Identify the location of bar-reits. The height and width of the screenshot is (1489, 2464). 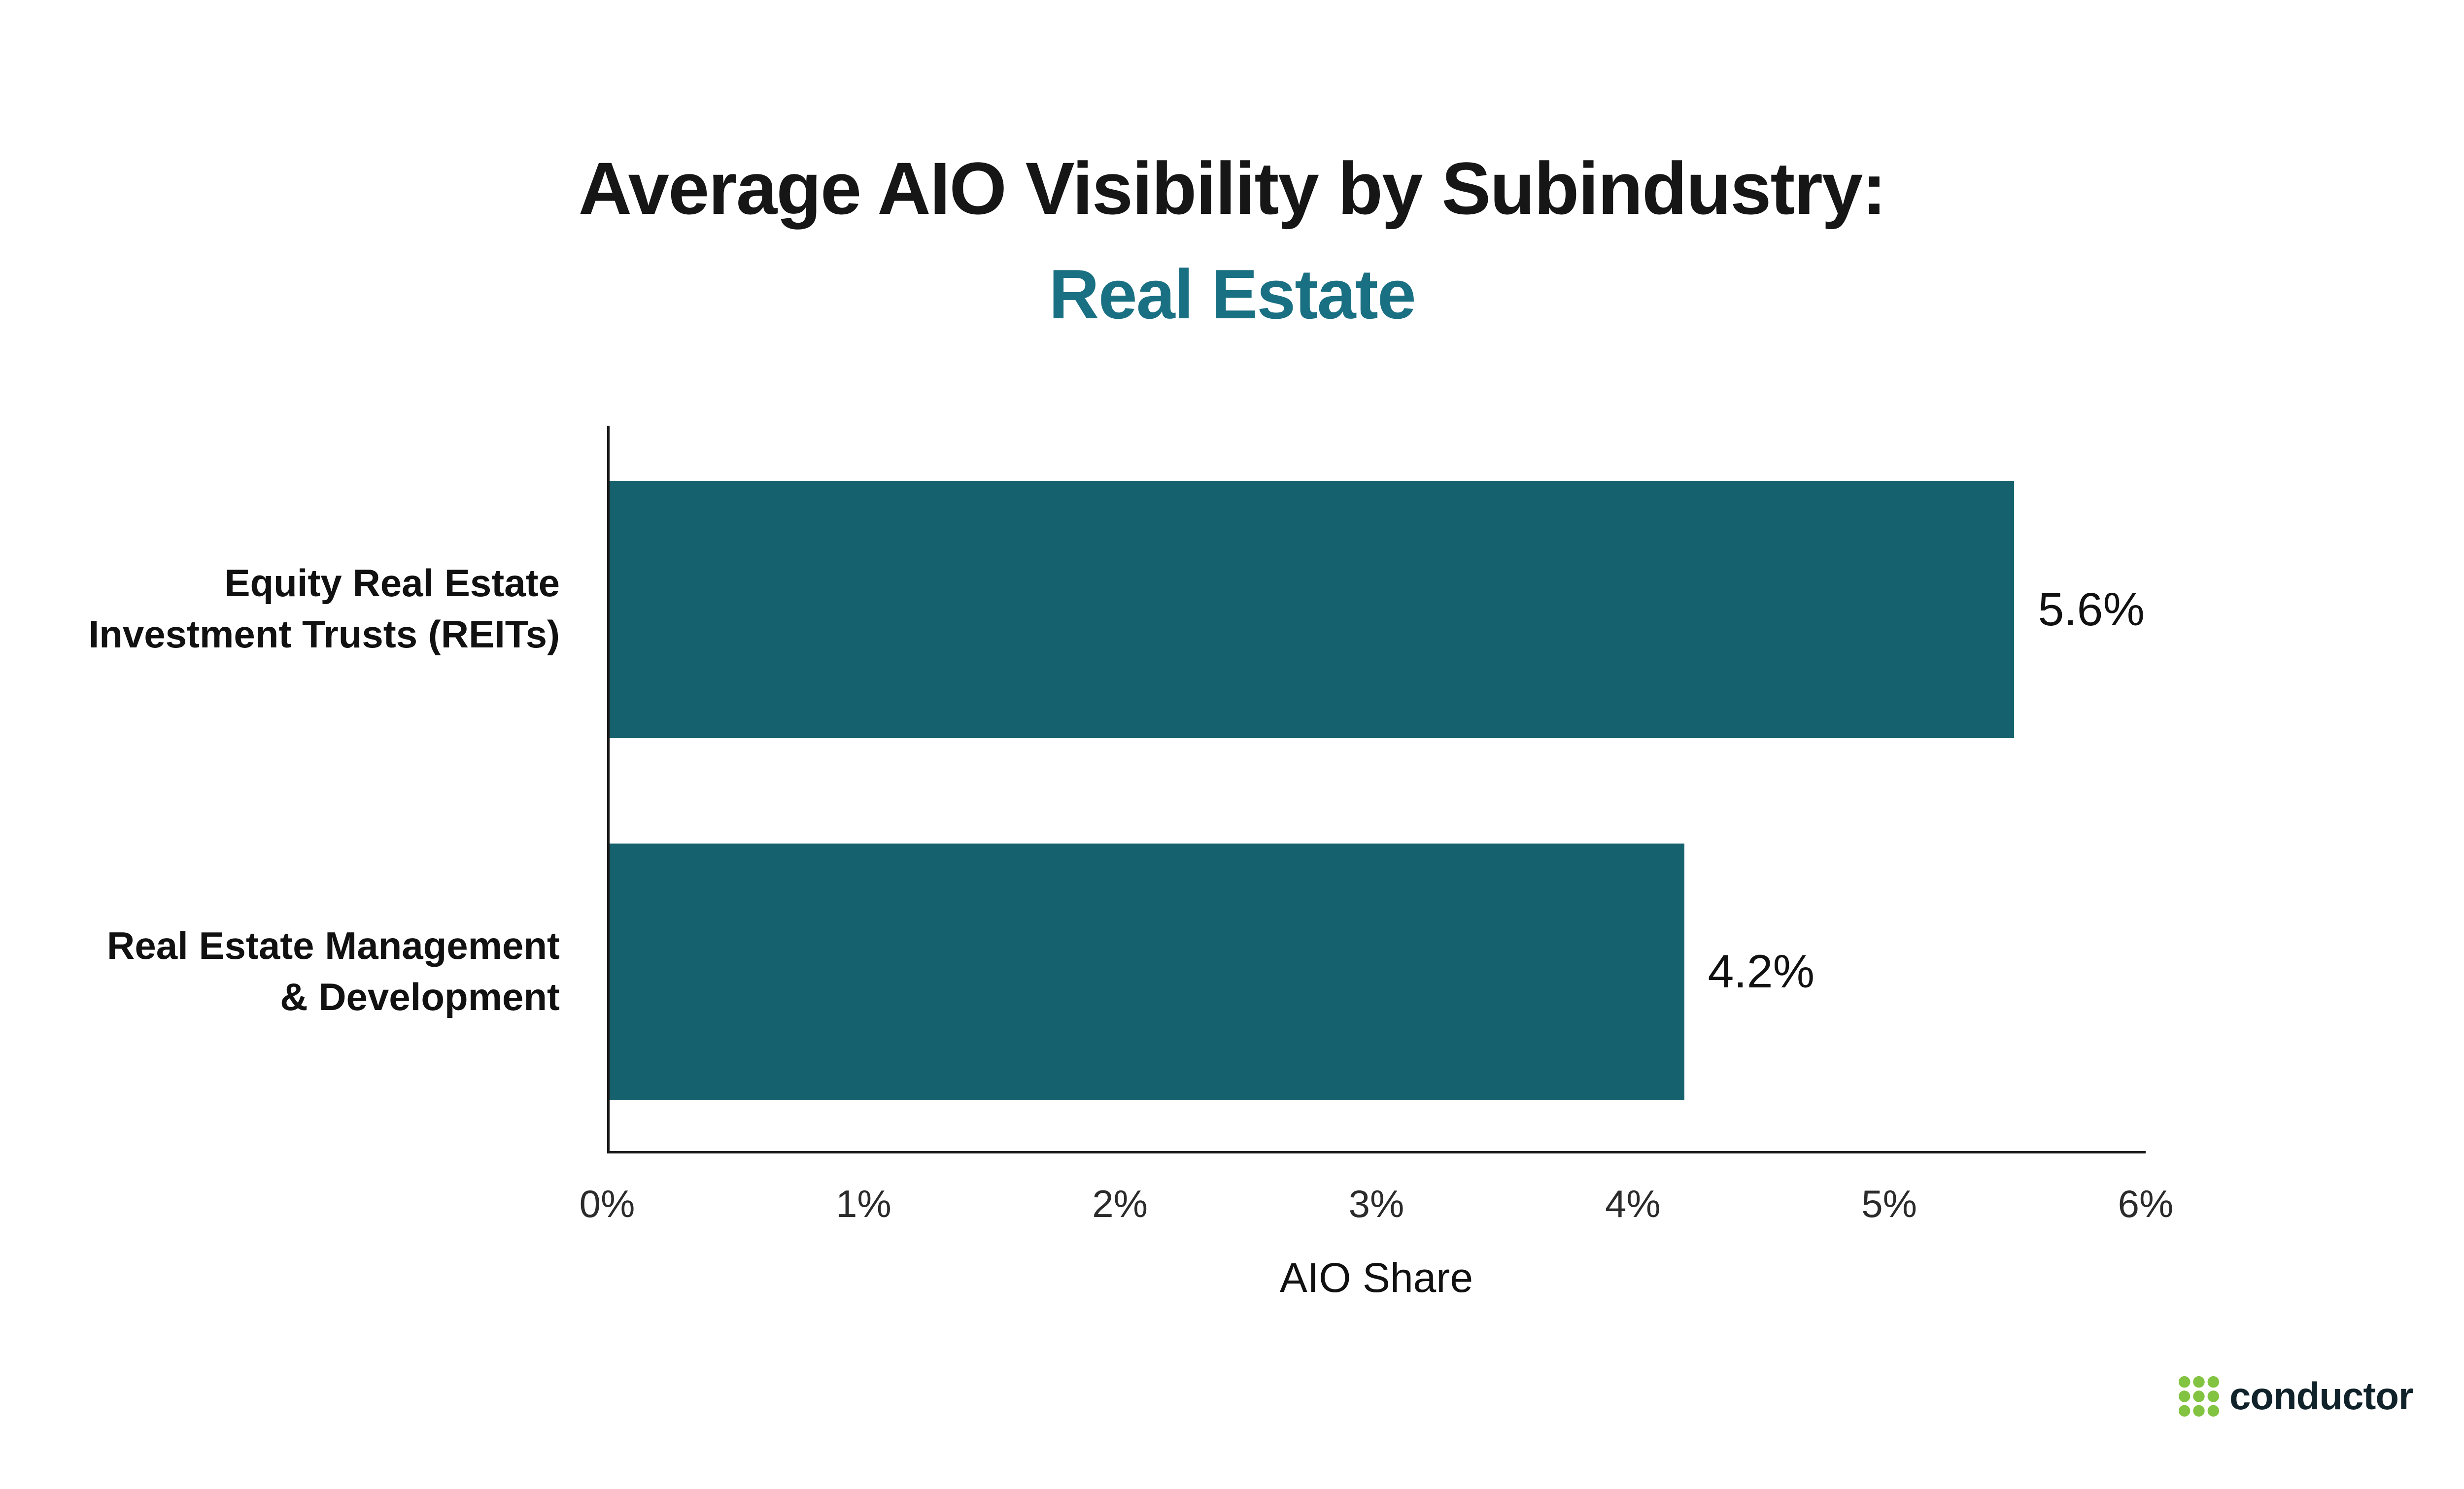
(1312, 609).